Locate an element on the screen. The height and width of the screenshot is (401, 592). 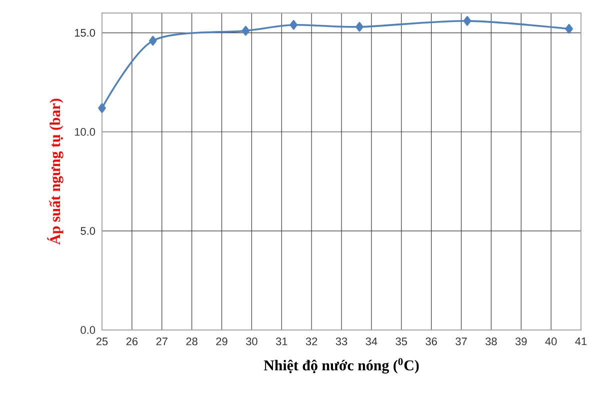
x-tick-label: 39 is located at coordinates (521, 342).